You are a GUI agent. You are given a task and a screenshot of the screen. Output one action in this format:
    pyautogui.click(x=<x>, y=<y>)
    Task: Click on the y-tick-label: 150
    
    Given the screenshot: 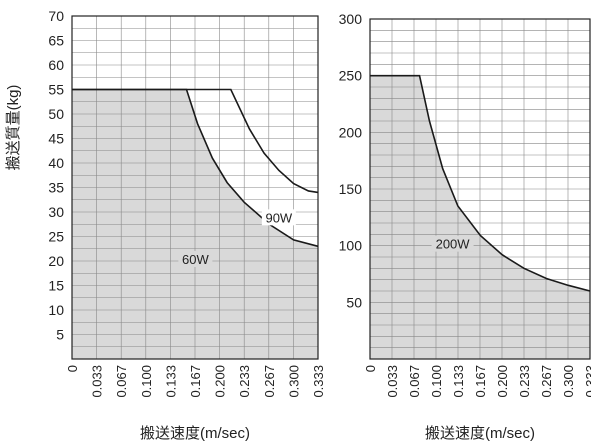 What is the action you would take?
    pyautogui.click(x=351, y=189)
    